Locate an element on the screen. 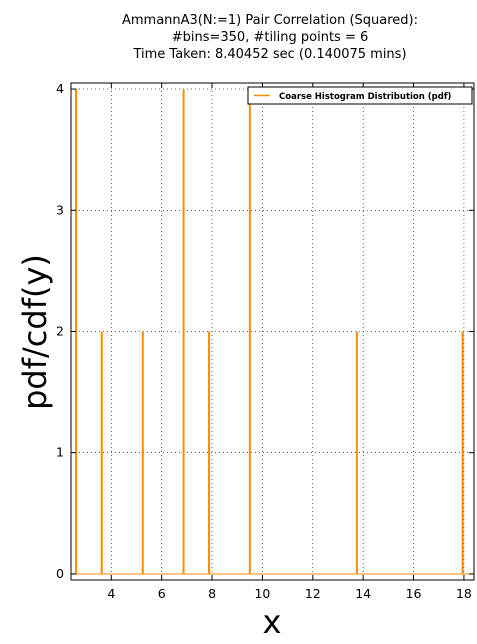  x-tick-label: 12 is located at coordinates (313, 593).